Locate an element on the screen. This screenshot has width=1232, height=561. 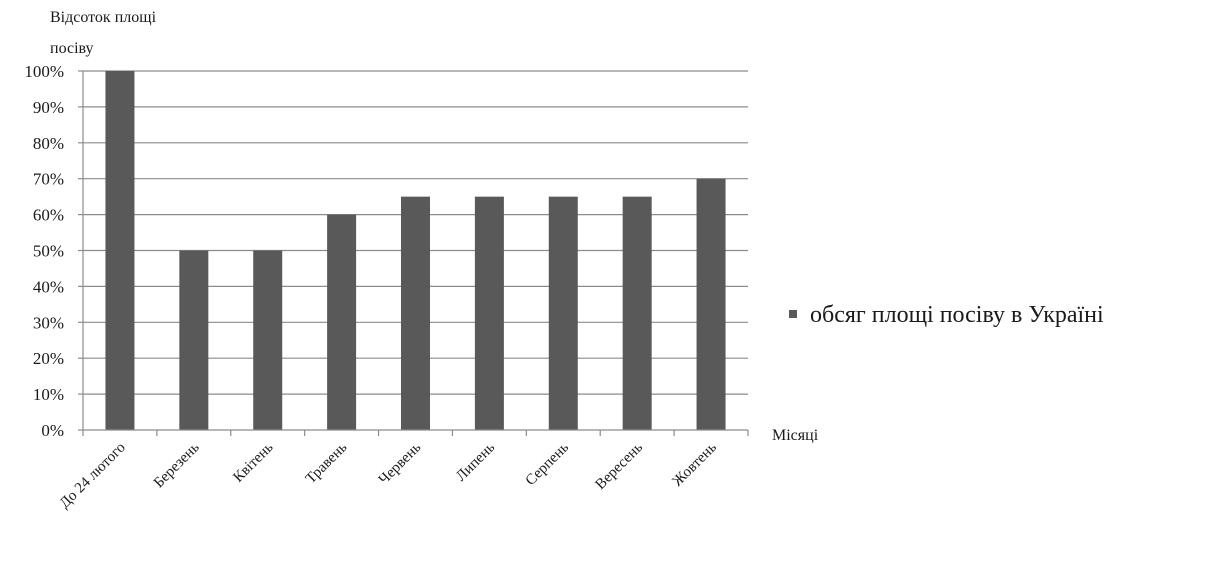
y-tick-label: 60% is located at coordinates (48, 215).